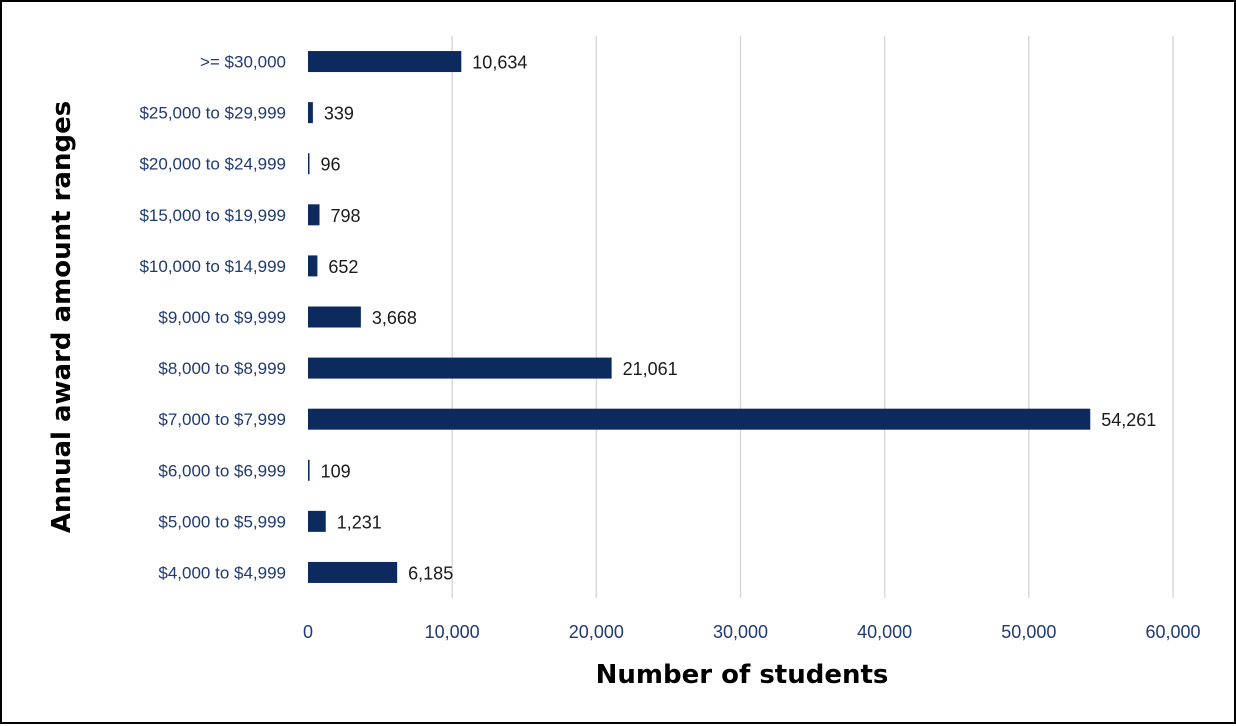  Describe the element at coordinates (222, 419) in the screenshot. I see `category-label: $7,000 to $7,999` at that location.